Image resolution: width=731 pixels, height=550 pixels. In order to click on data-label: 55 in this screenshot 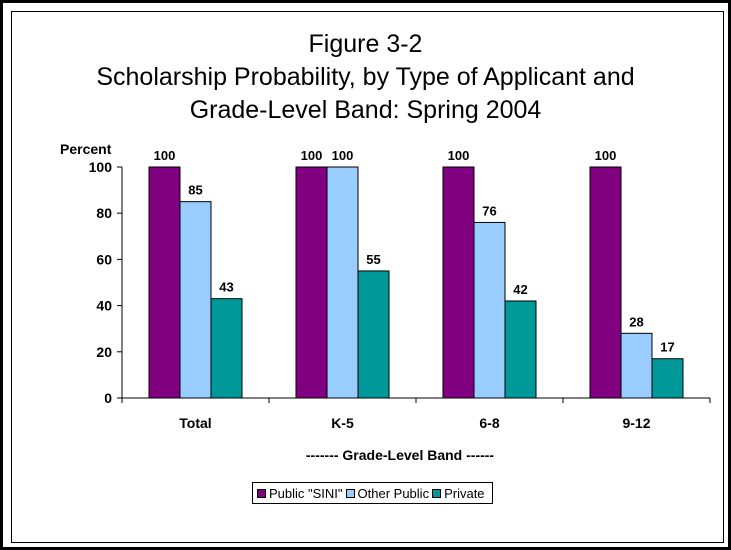, I will do `click(373, 259)`.